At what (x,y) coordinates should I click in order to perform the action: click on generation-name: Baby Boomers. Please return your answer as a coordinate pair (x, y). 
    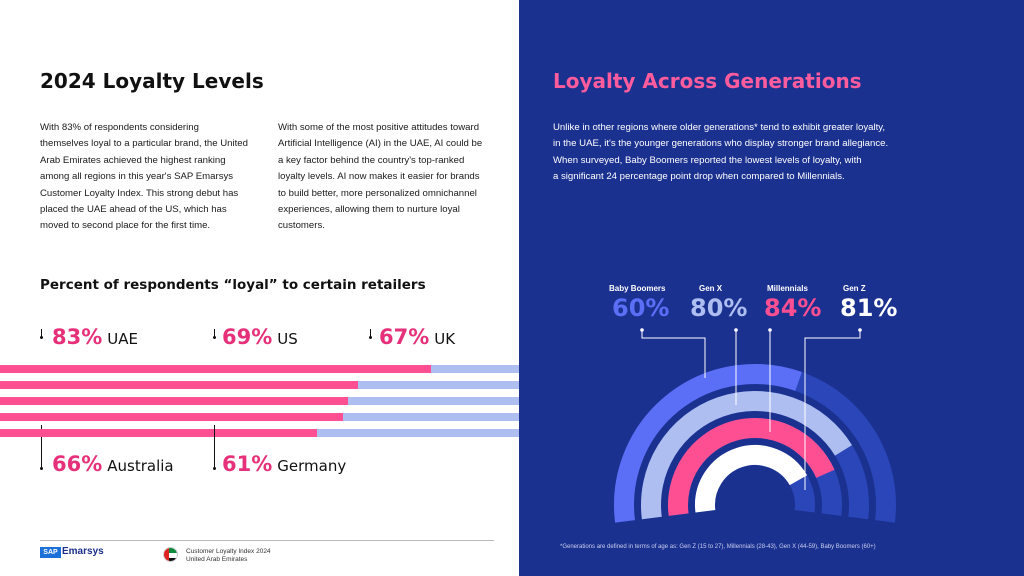
    Looking at the image, I should click on (637, 288).